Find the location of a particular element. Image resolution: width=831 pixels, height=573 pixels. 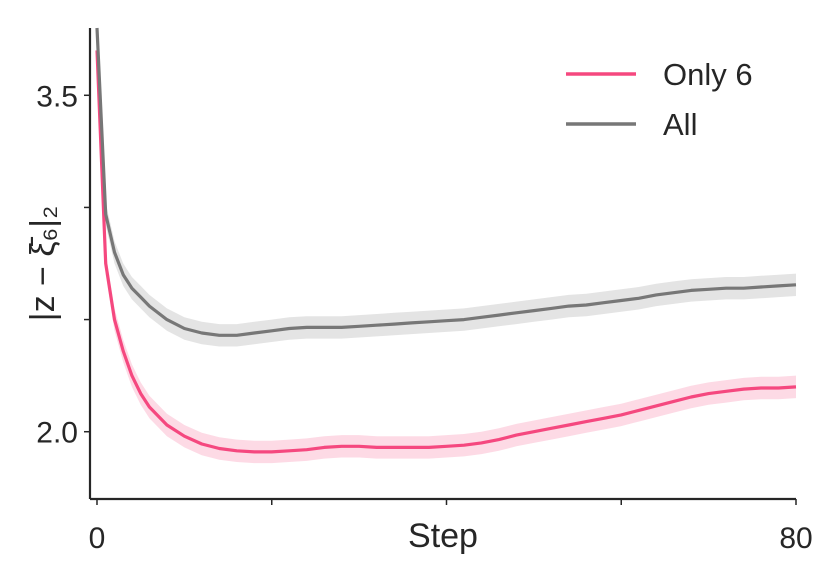

x-axis-label: Step is located at coordinates (443, 536).